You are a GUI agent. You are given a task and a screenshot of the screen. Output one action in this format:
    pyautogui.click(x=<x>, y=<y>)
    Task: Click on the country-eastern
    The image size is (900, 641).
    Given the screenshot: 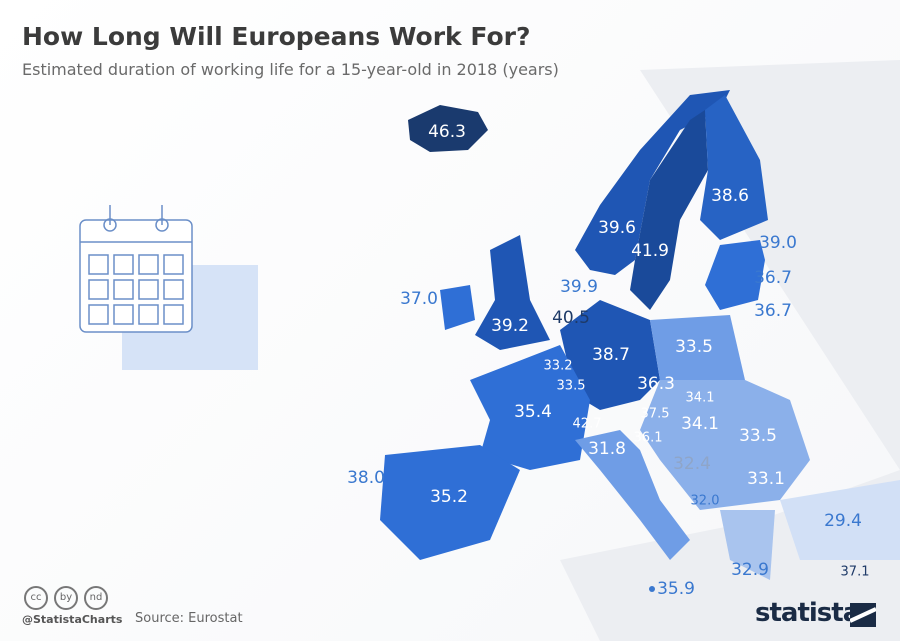 What is the action you would take?
    pyautogui.click(x=725, y=445)
    